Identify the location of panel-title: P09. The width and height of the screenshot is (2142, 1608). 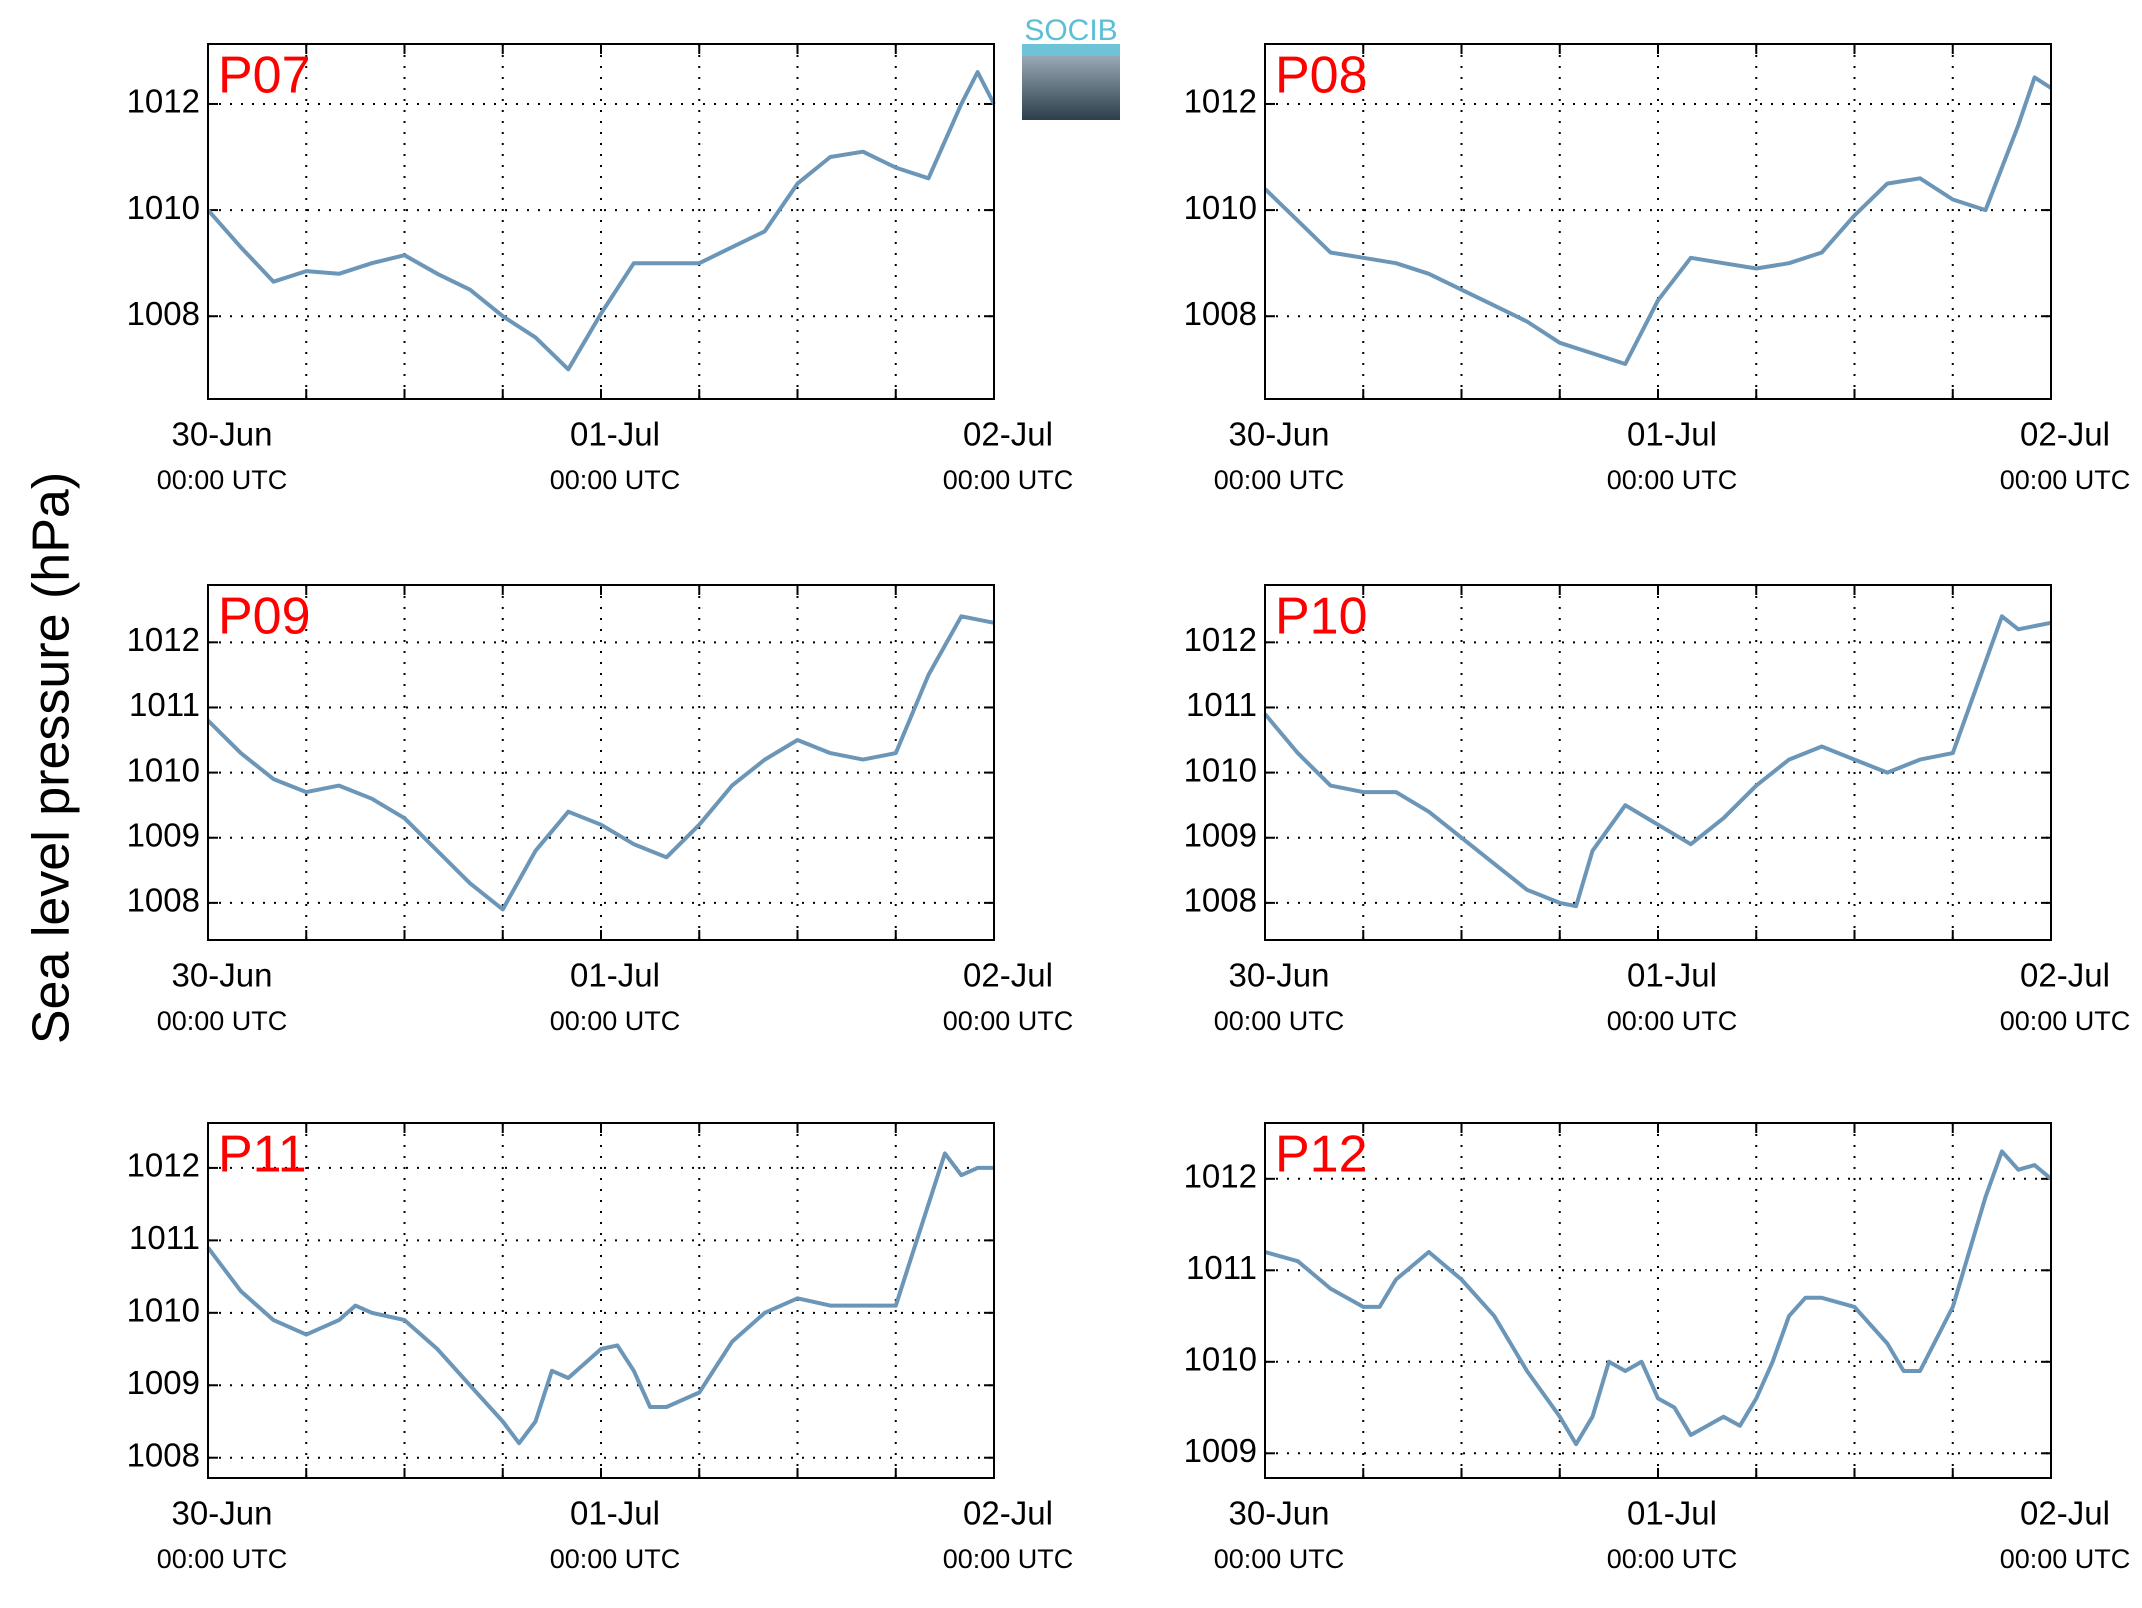
(264, 617).